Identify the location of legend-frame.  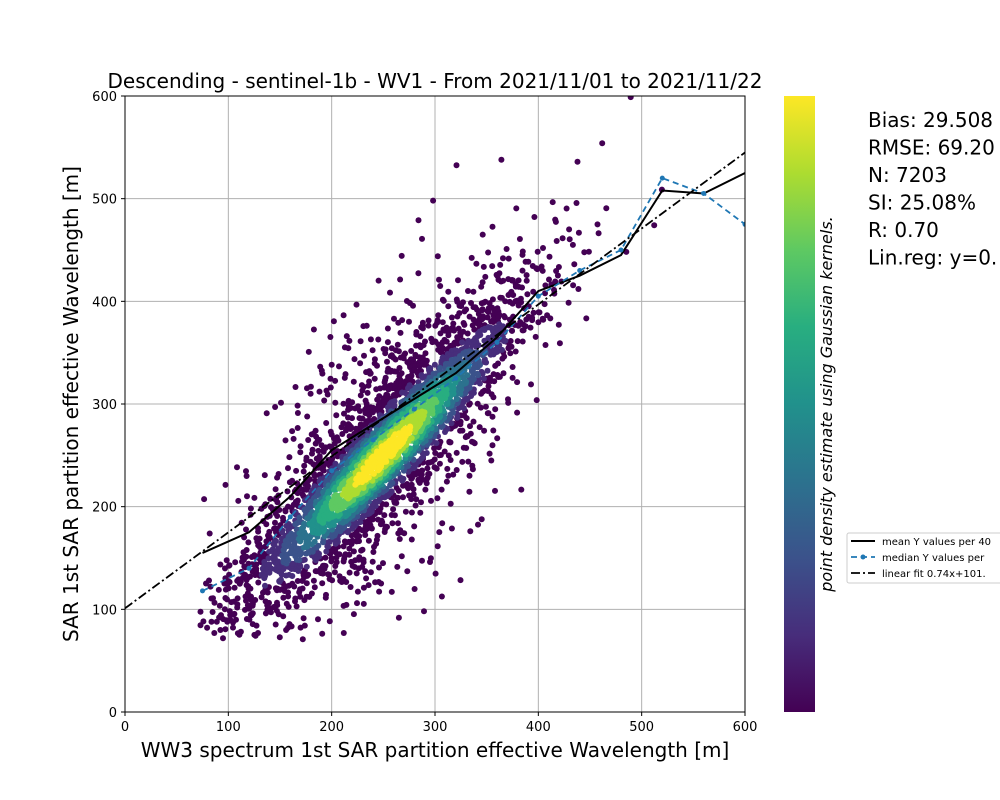
(923, 558).